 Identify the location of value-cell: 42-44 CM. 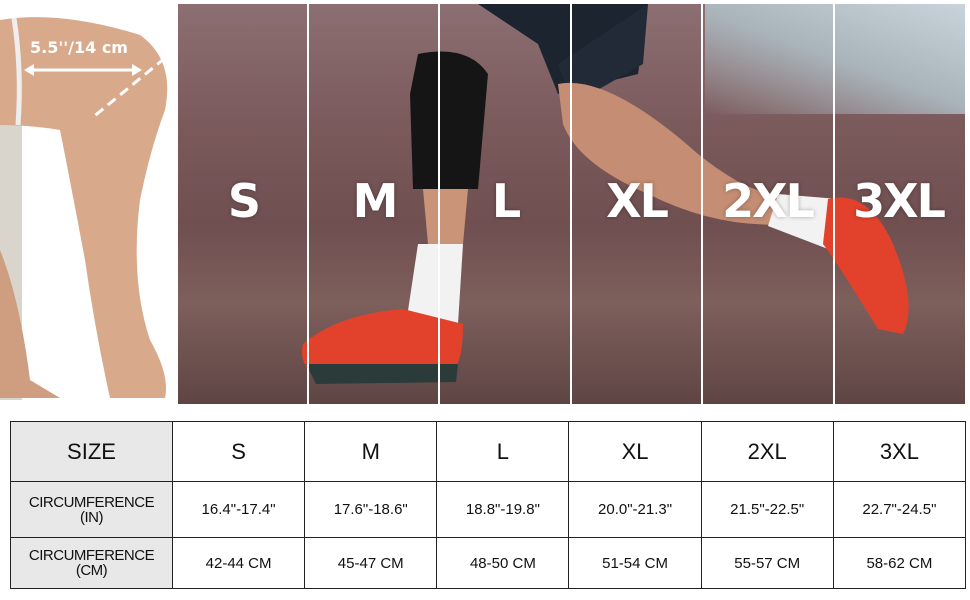
(238, 563).